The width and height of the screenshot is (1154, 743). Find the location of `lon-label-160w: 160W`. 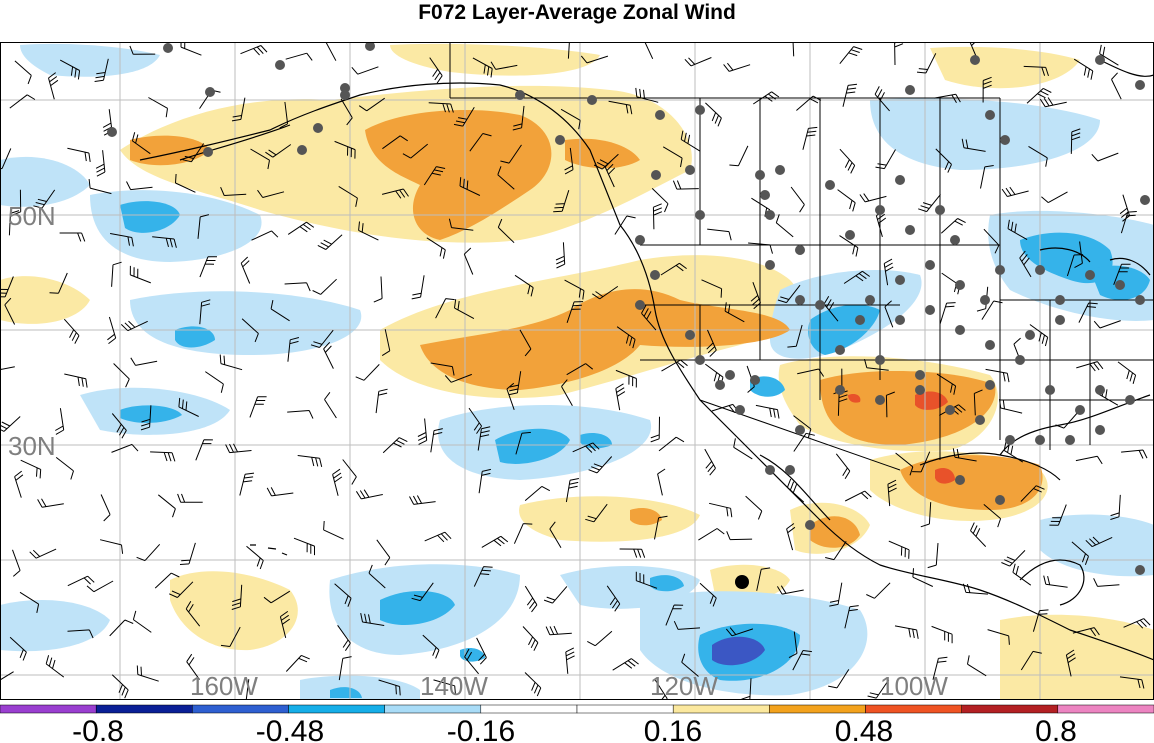

lon-label-160w: 160W is located at coordinates (224, 685).